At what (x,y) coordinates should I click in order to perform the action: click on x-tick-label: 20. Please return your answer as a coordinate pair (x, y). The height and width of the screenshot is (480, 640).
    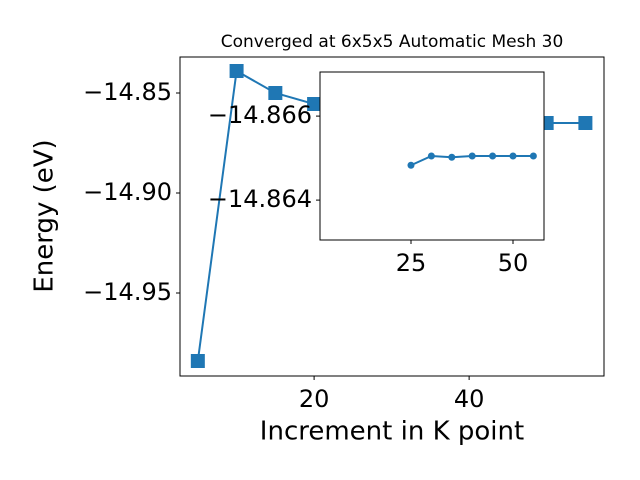
    Looking at the image, I should click on (314, 399).